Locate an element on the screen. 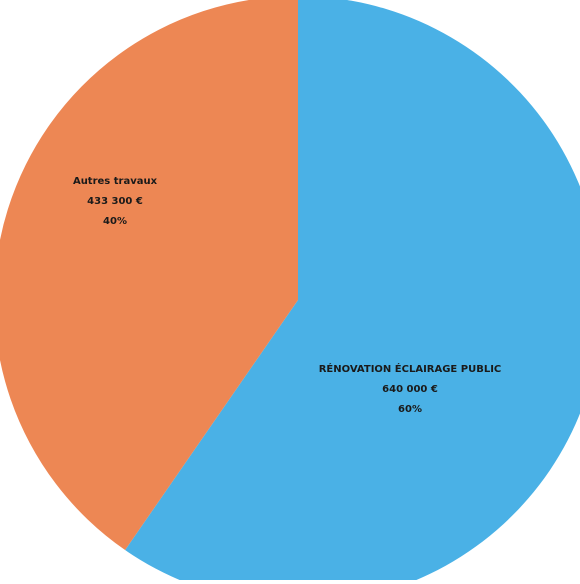  slice-label-1-name: RÉNOVATION ÉCLAIRAGE PUBLIC is located at coordinates (410, 368).